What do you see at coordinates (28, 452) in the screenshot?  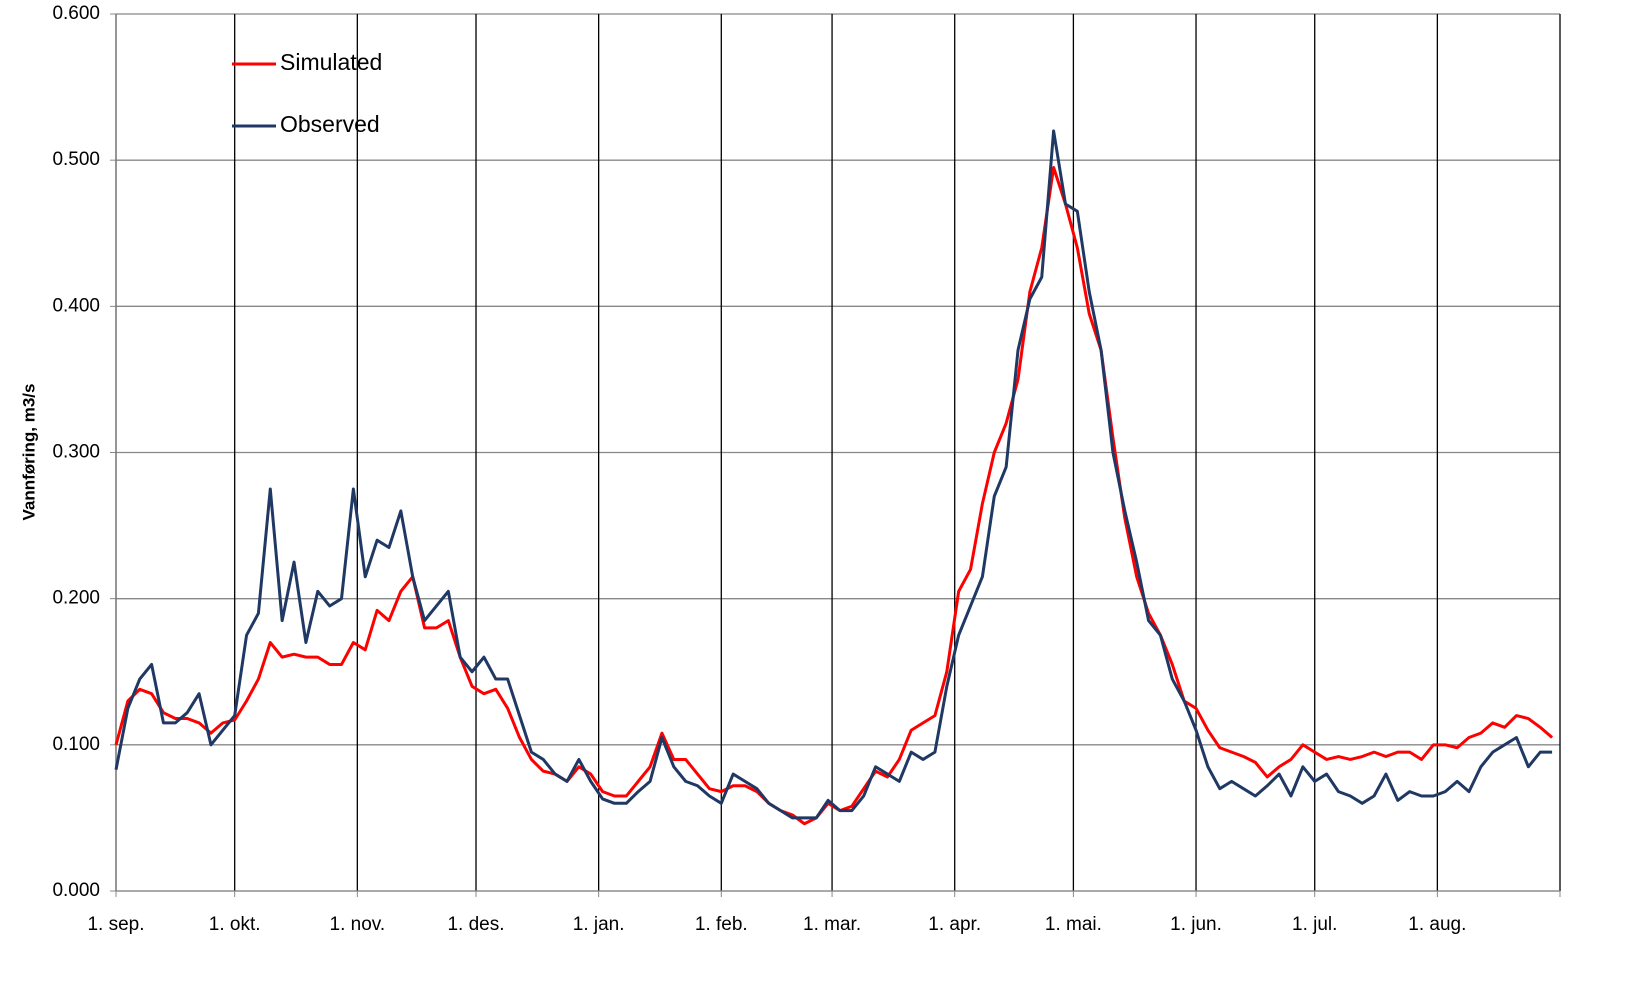 I see `y-axis-title: Vannføring, m3/s` at bounding box center [28, 452].